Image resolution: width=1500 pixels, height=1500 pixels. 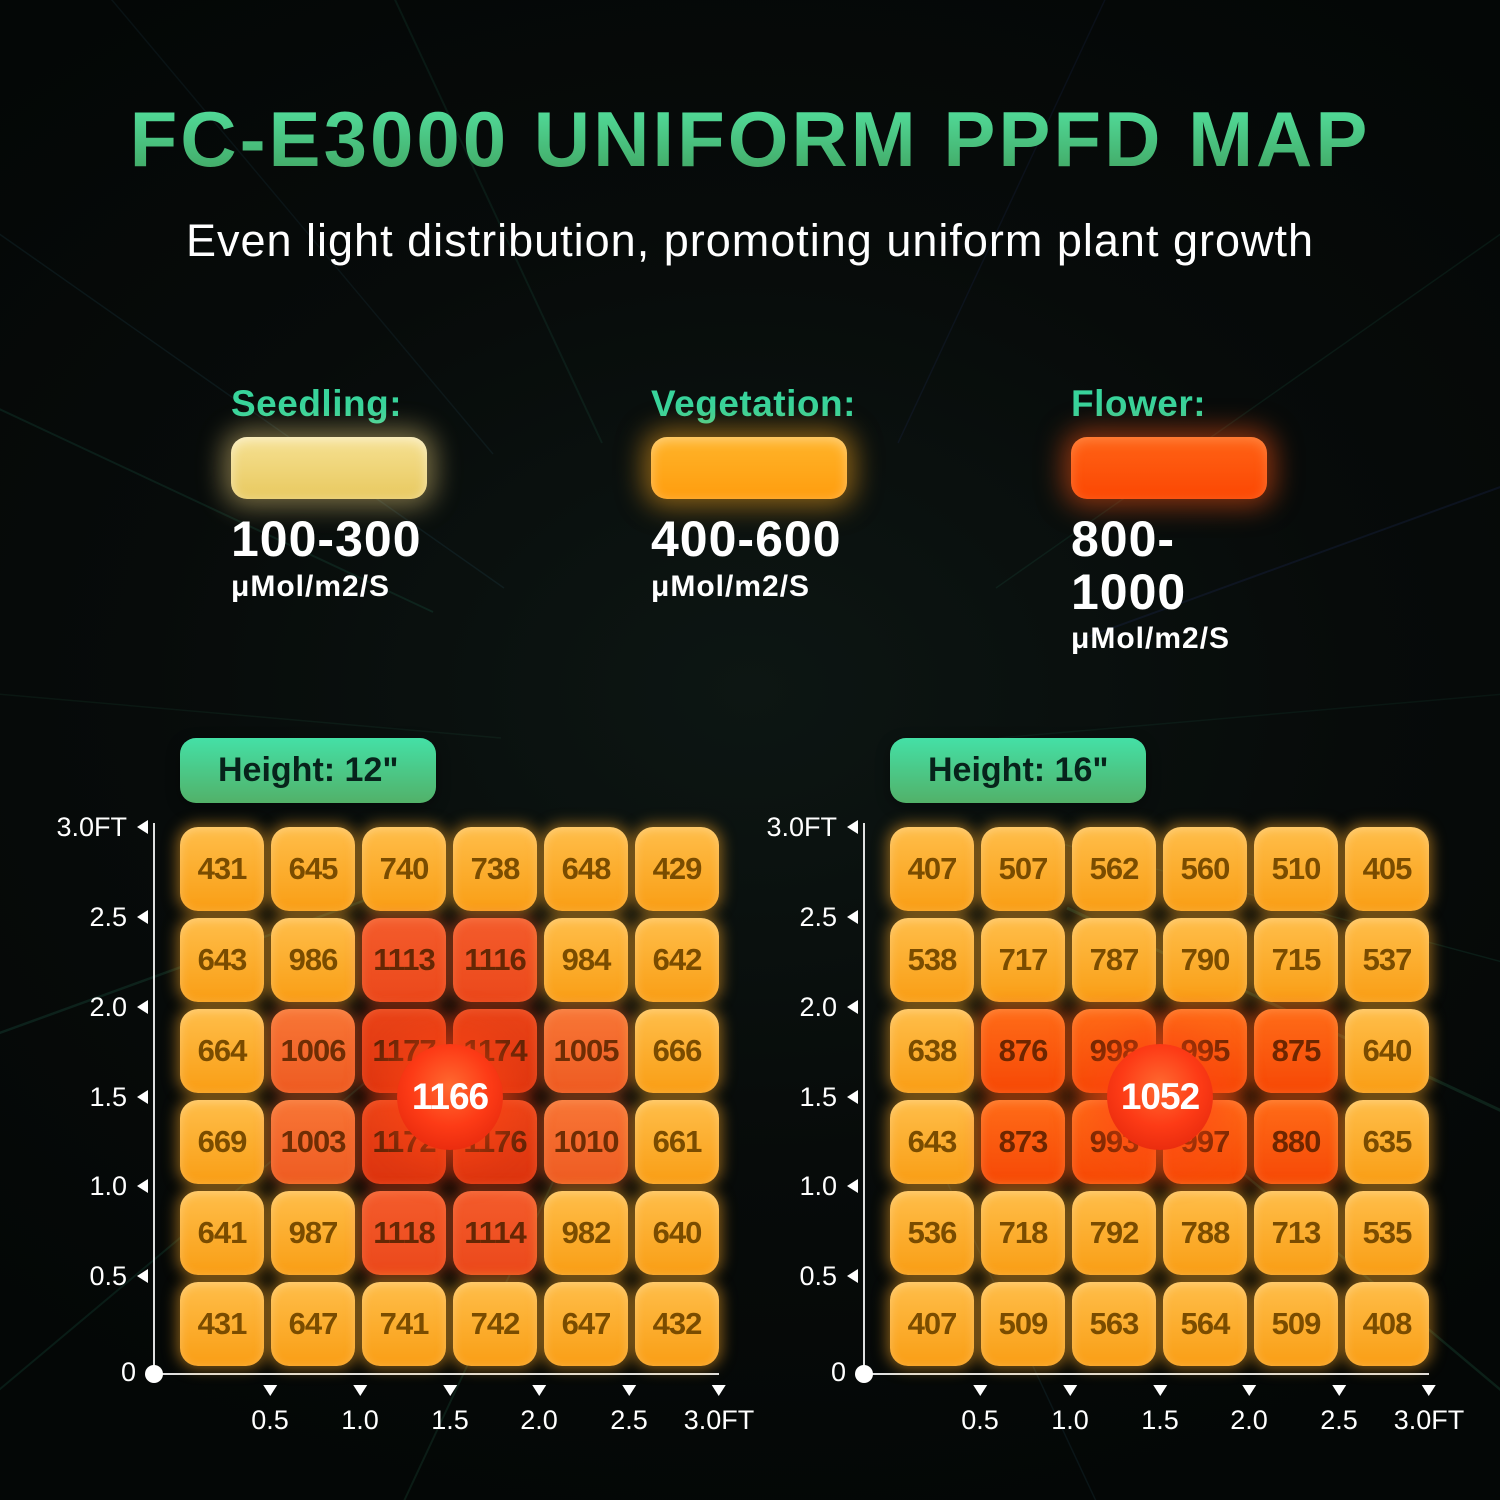 I want to click on ppfd-cell: 982, so click(x=586, y=1233).